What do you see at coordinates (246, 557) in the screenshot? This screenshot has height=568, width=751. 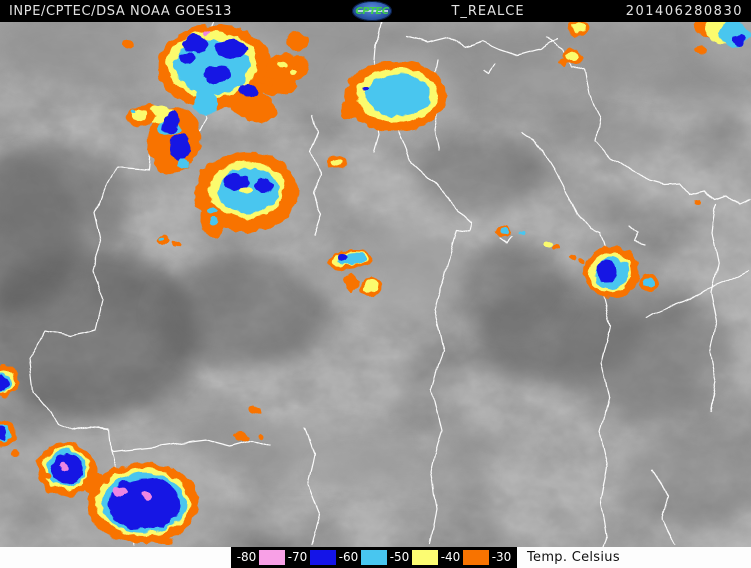 I see `legend-label: -80` at bounding box center [246, 557].